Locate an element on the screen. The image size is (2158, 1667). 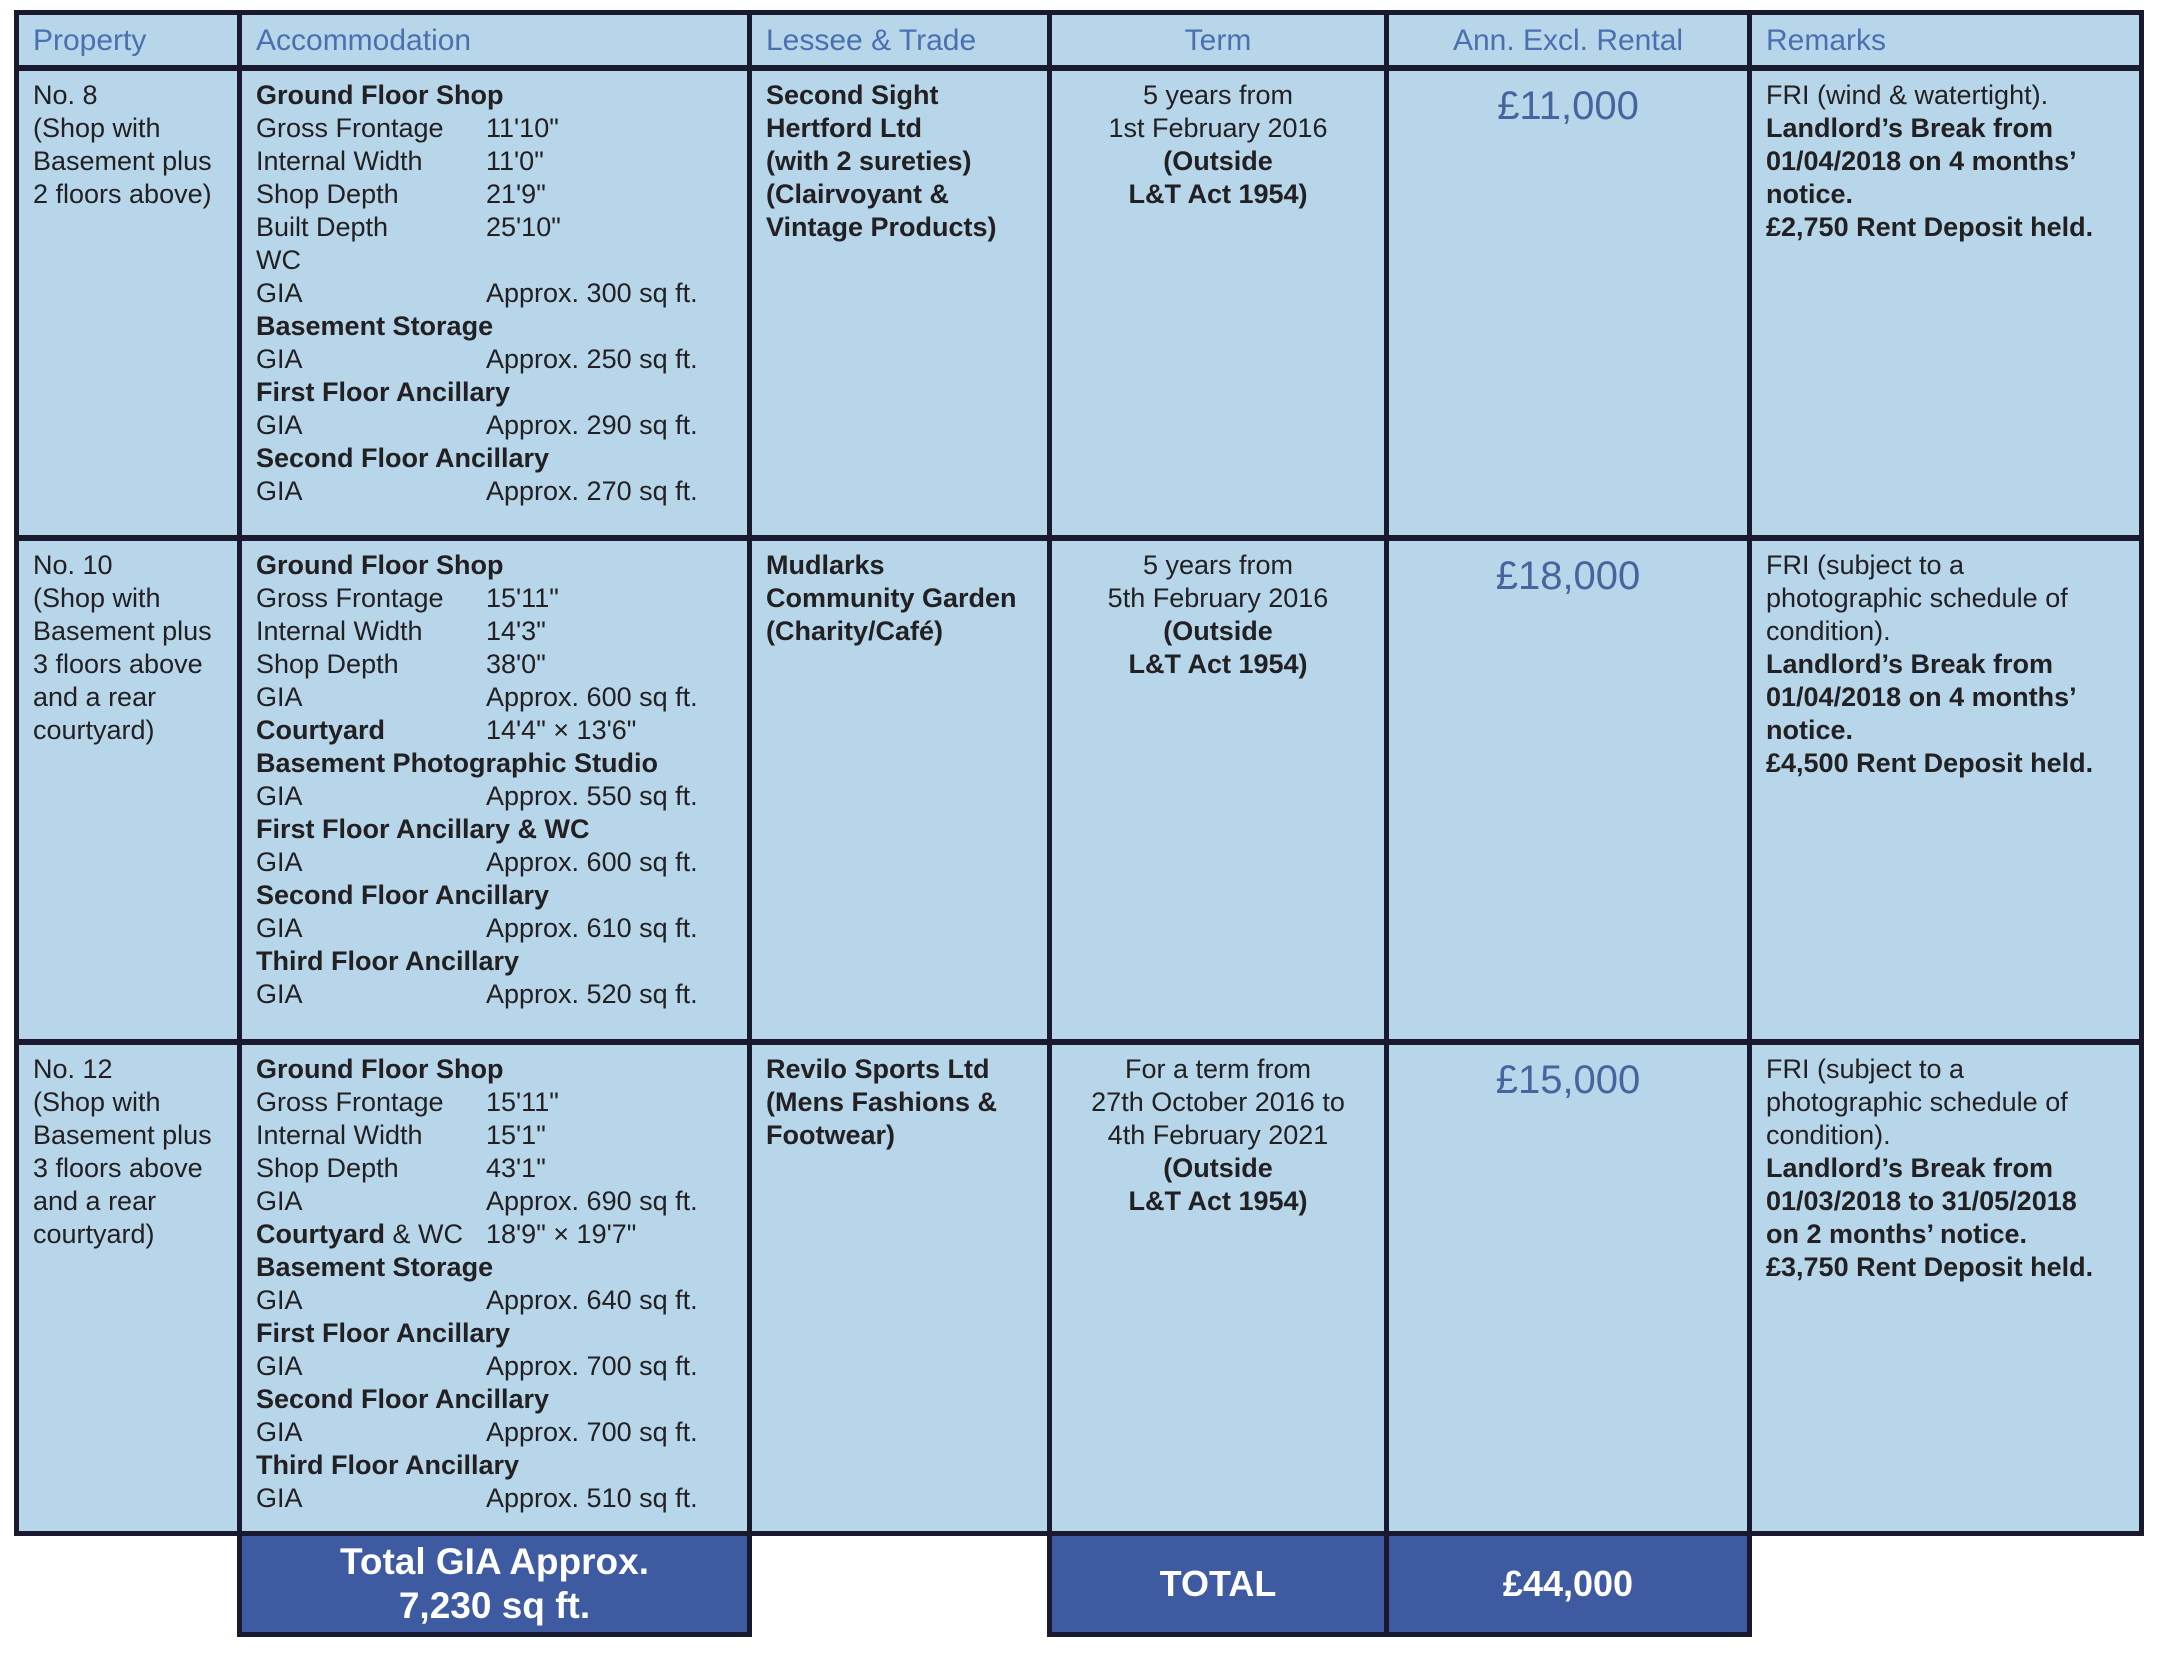
remarks-line: 01/04/2018 on 4 months’ is located at coordinates (1921, 697).